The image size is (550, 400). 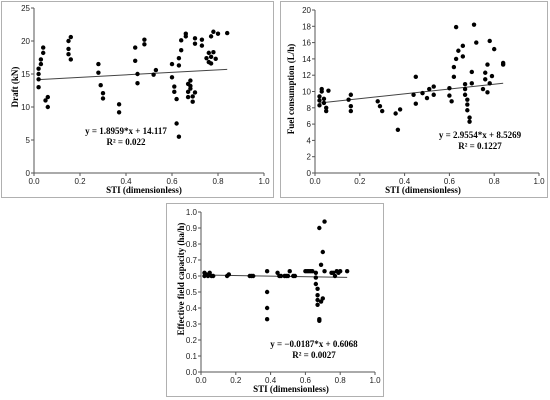 I want to click on field-capacity-y-tick-label: 0.0, so click(x=192, y=372).